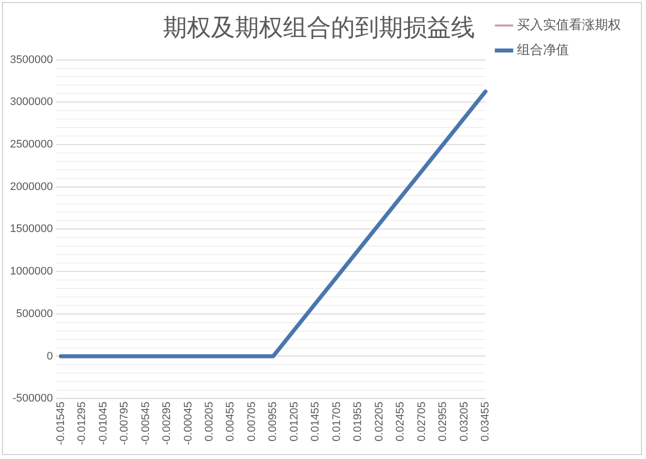  I want to click on legend-label: 组合净值, so click(543, 50).